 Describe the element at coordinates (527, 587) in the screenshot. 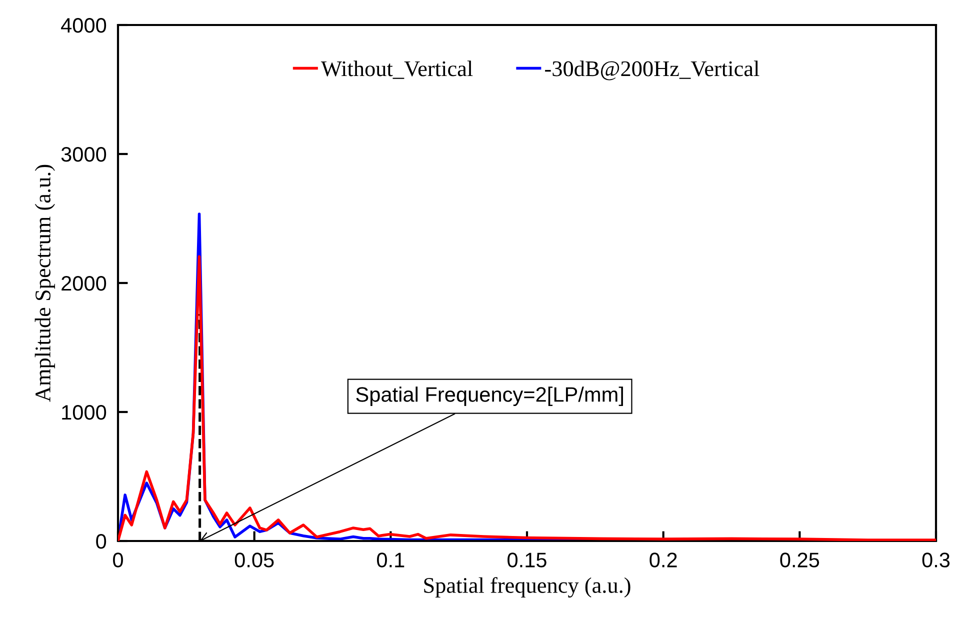

I see `x-axis-title: Spatial frequency (a.u.)` at that location.